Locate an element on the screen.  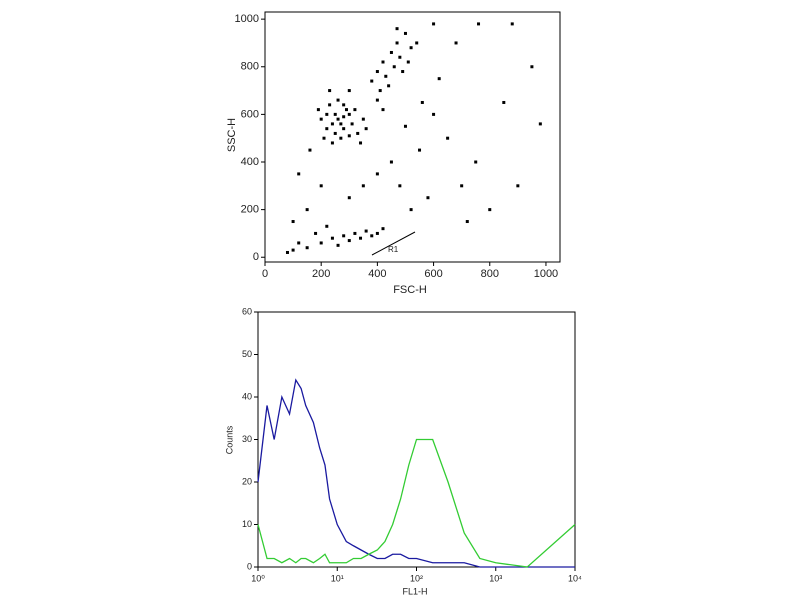
x-axis-title: FL1-H is located at coordinates (414, 591).